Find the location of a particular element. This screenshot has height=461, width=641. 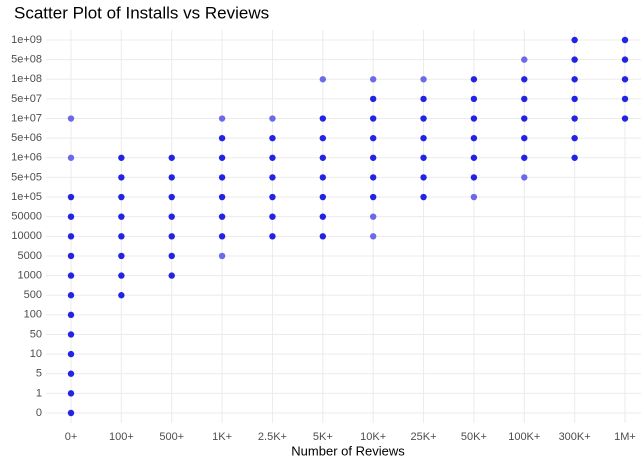

y-tick-label: 5e+05 is located at coordinates (26, 177).